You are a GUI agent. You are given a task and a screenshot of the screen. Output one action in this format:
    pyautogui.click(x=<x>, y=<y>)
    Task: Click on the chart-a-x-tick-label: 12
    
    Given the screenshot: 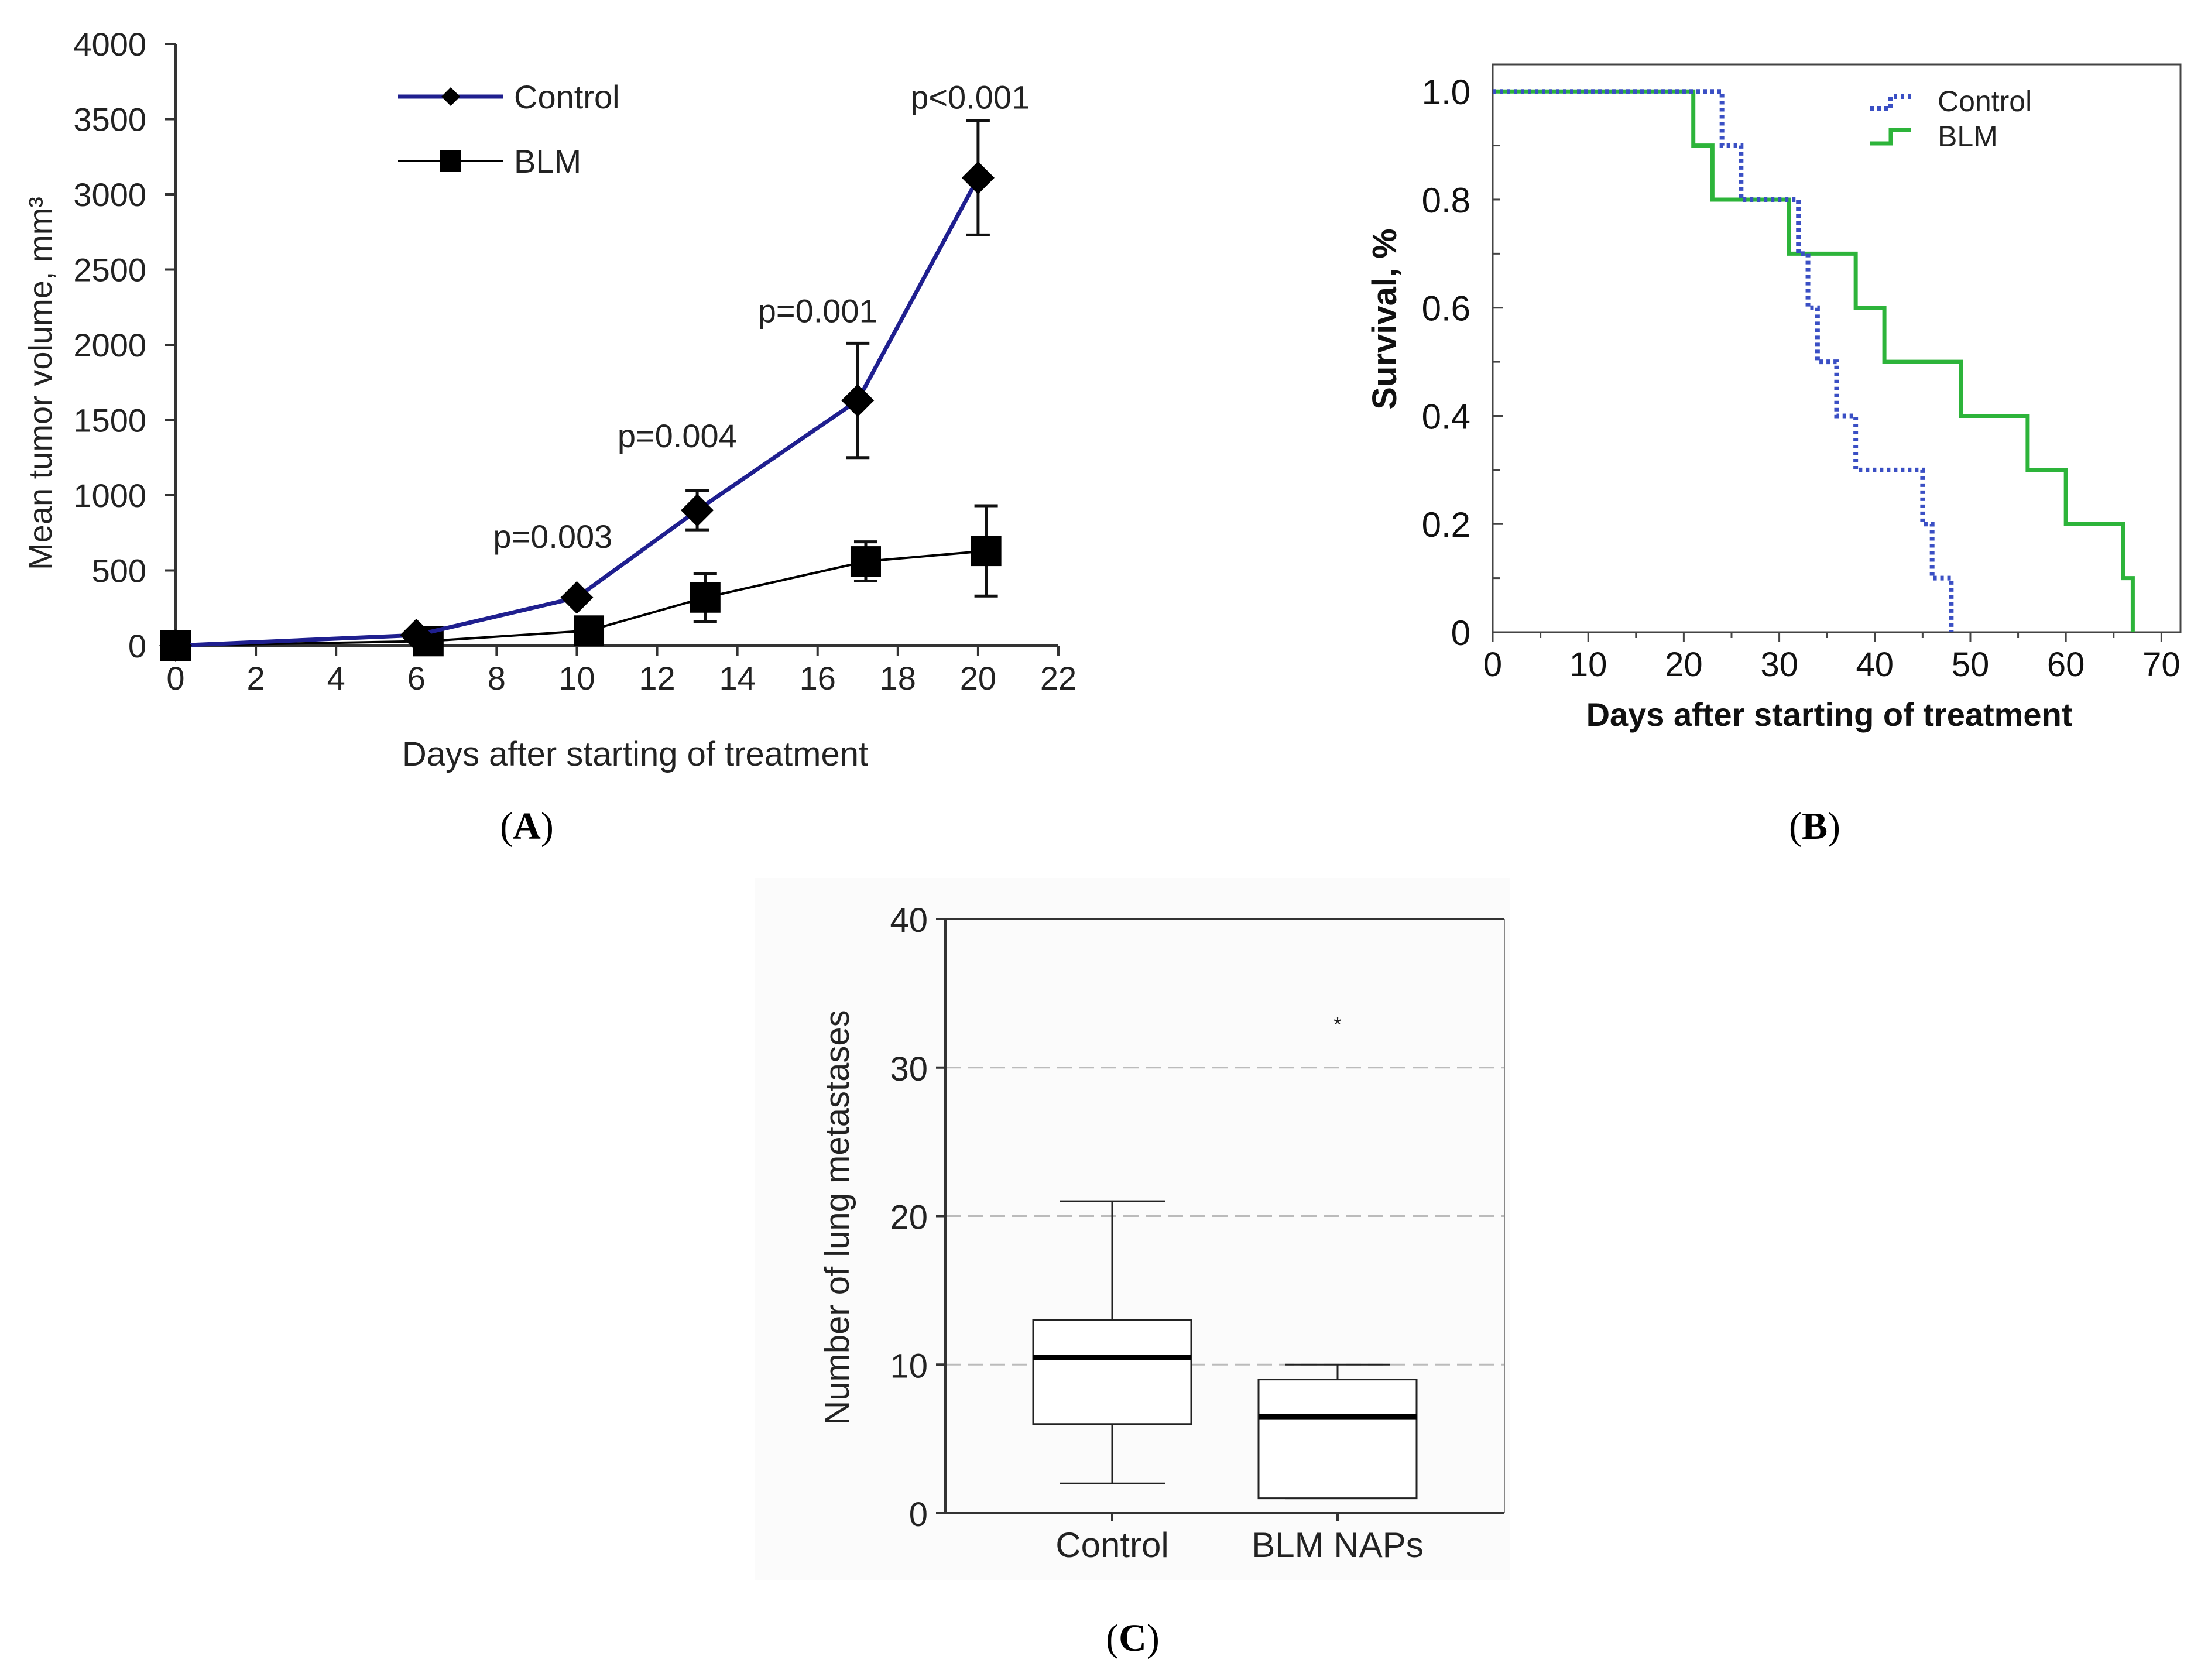 What is the action you would take?
    pyautogui.click(x=657, y=678)
    